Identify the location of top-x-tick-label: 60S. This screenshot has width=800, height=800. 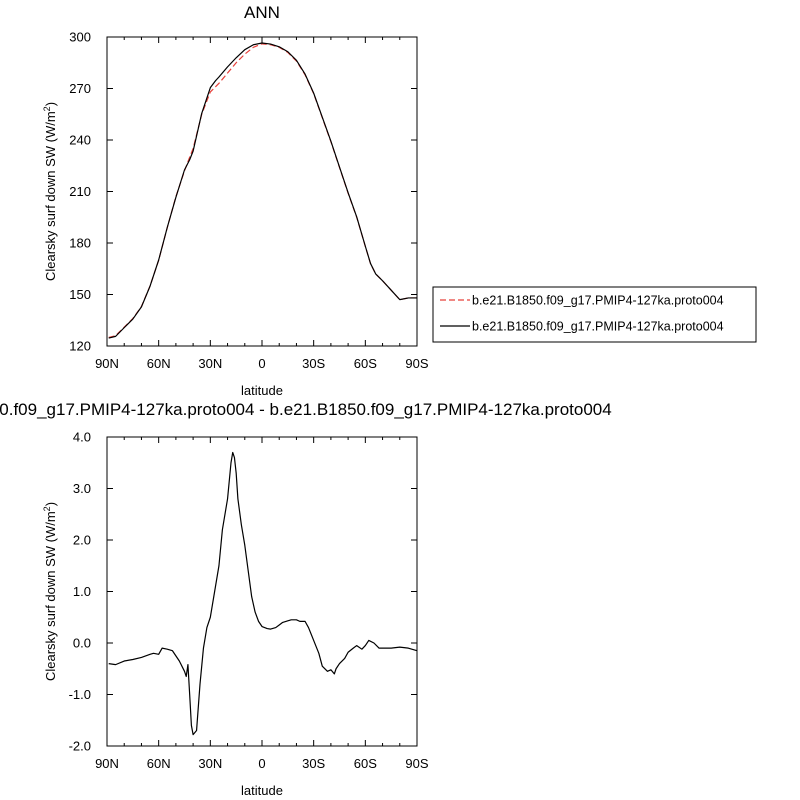
(365, 363).